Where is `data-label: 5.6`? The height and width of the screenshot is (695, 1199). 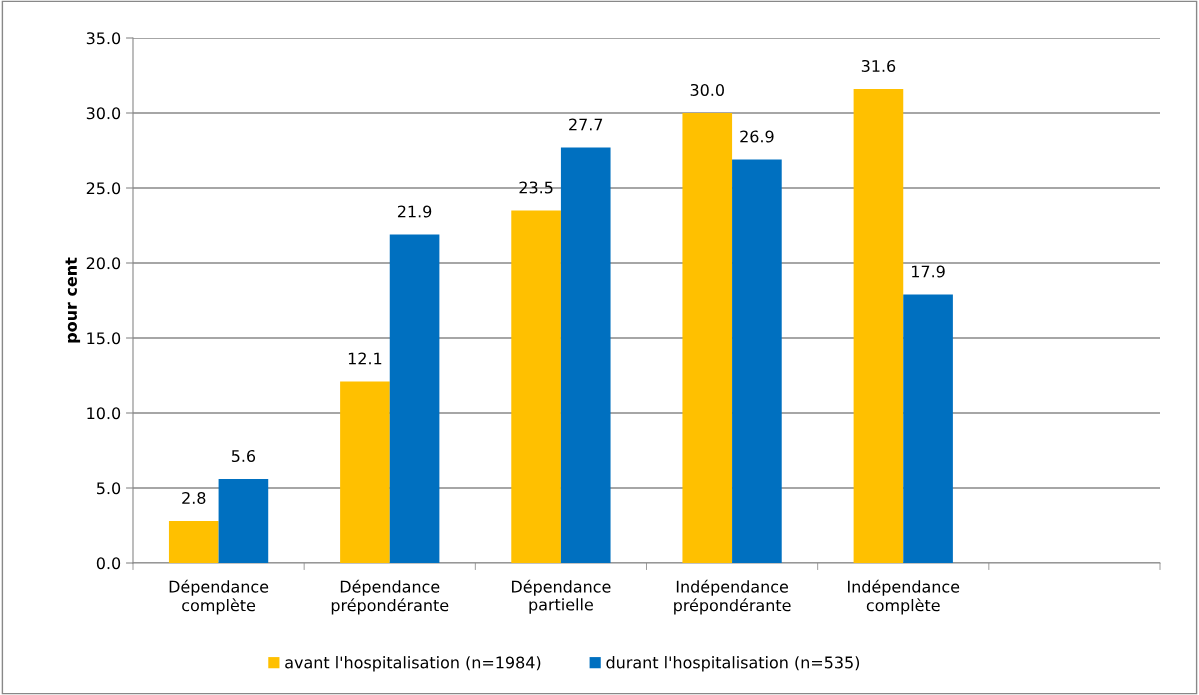 data-label: 5.6 is located at coordinates (243, 456).